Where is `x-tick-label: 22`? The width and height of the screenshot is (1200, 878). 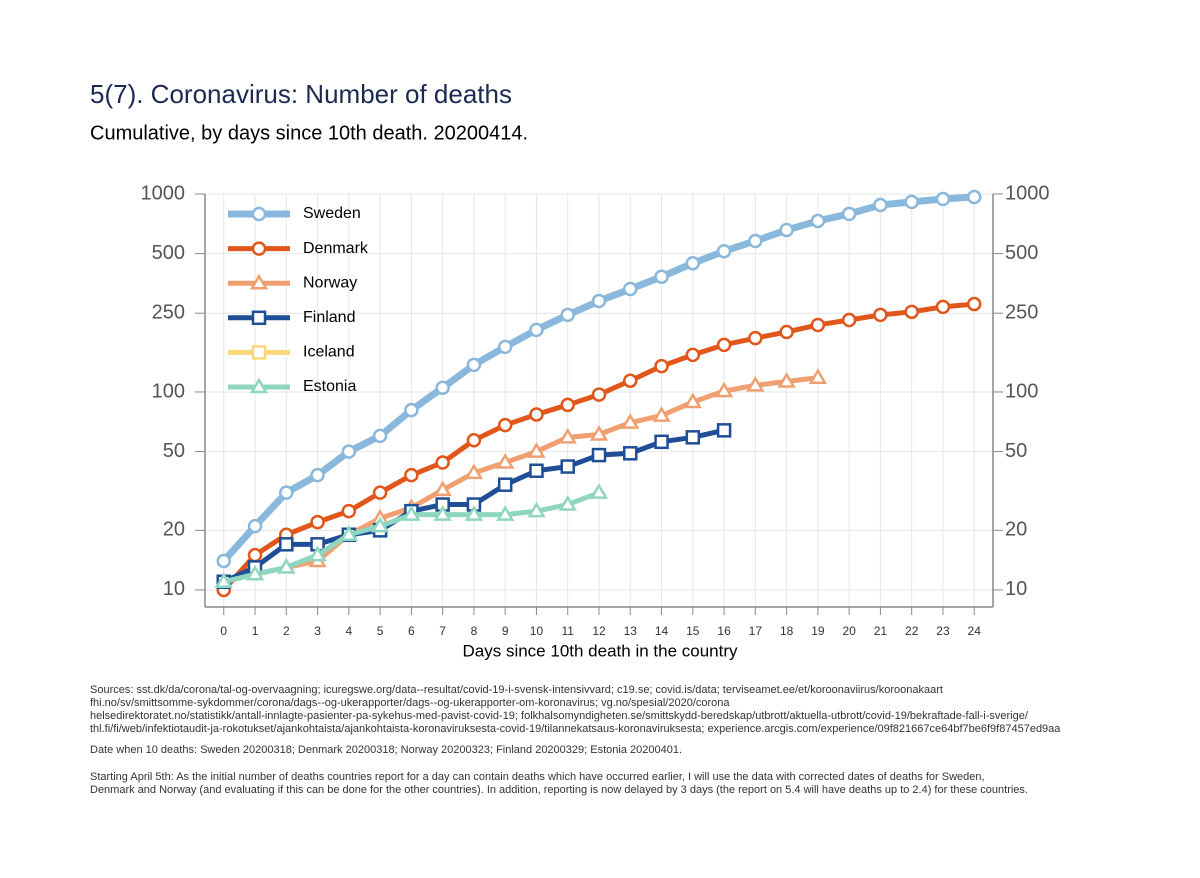
x-tick-label: 22 is located at coordinates (912, 631).